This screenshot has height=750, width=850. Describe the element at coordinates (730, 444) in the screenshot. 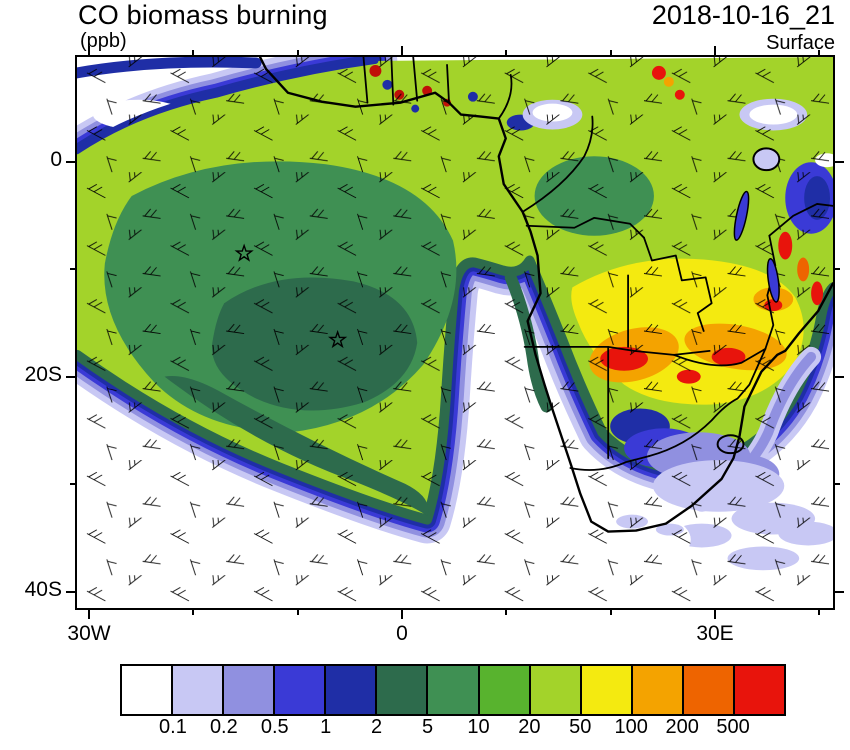

I see `lesotho-border` at that location.